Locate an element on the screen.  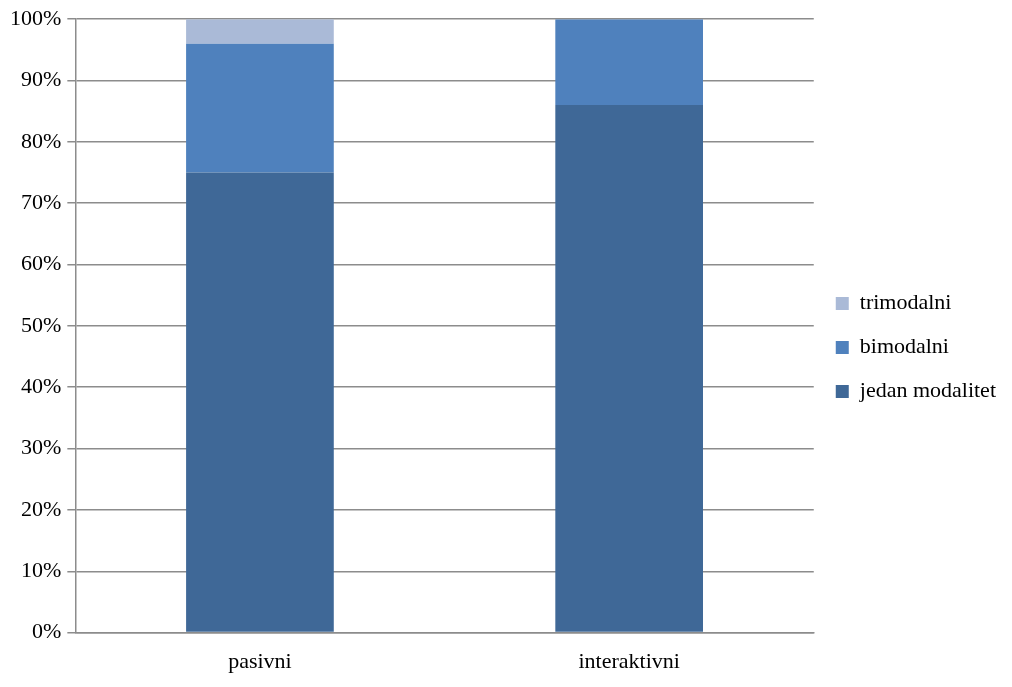
y-tick-label: 30% is located at coordinates (41, 447).